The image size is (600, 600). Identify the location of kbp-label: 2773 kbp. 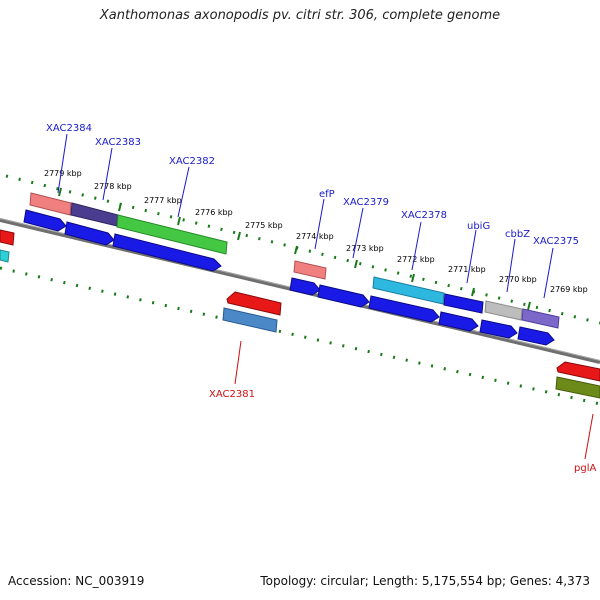
(365, 248).